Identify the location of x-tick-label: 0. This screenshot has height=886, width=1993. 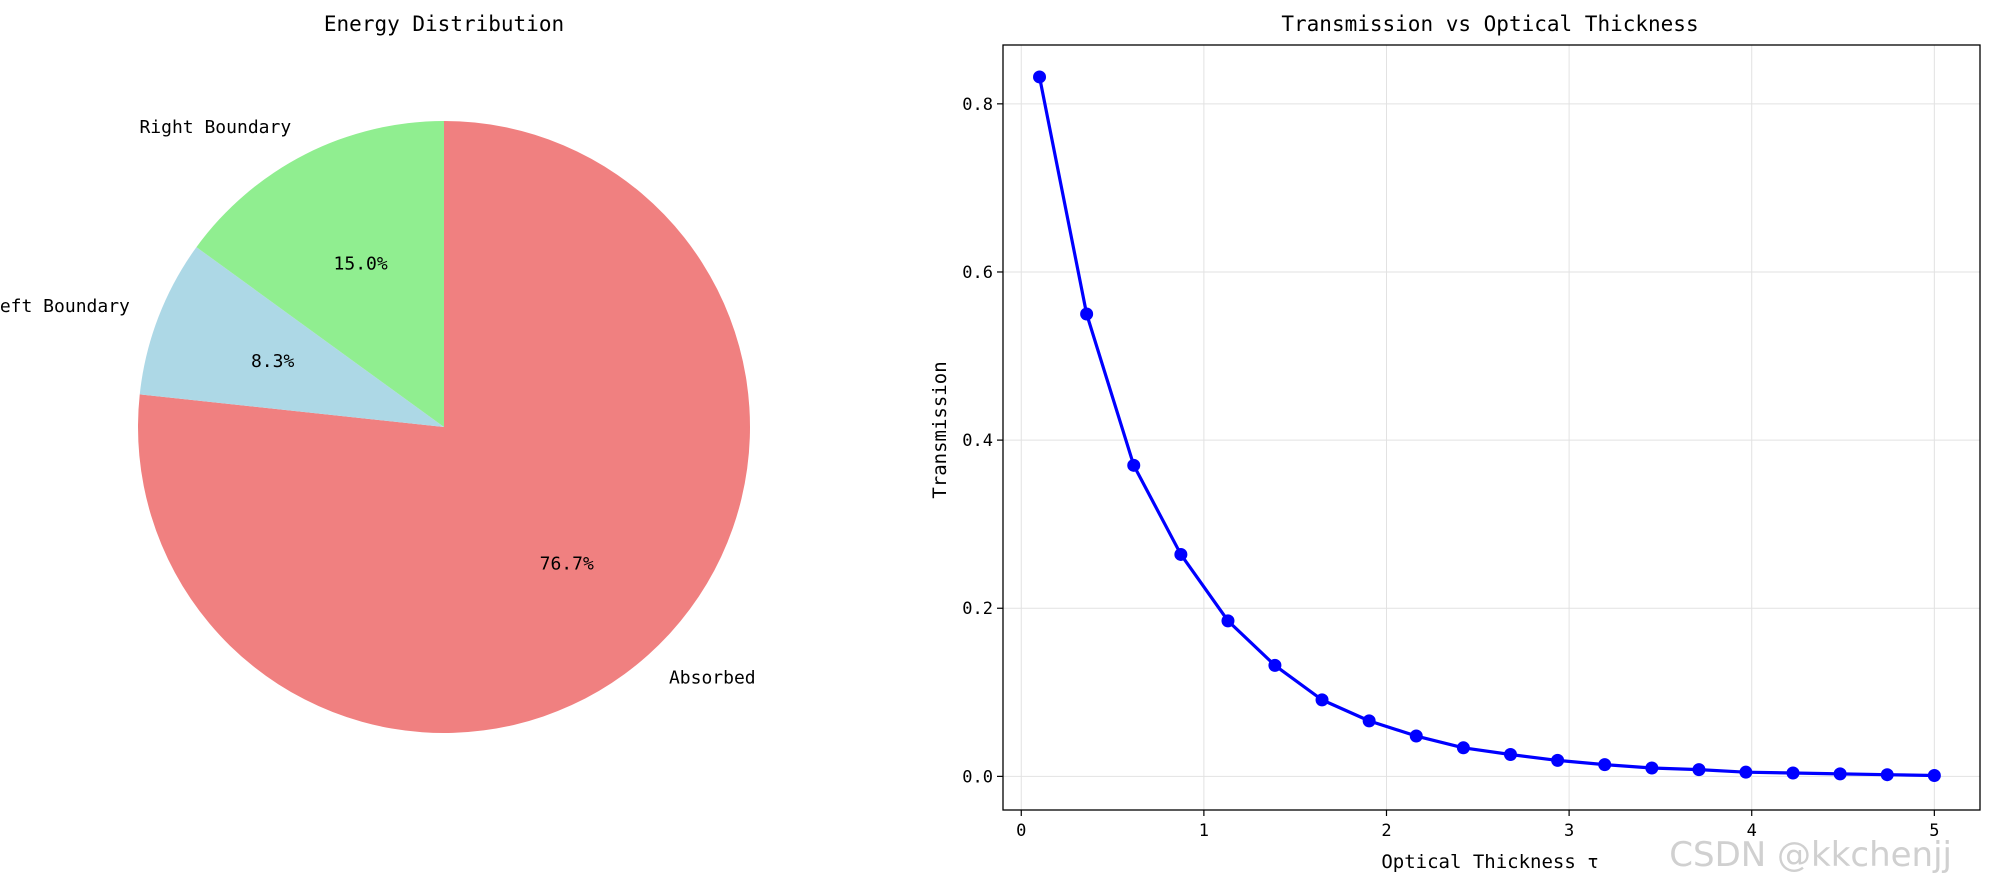
(1021, 831).